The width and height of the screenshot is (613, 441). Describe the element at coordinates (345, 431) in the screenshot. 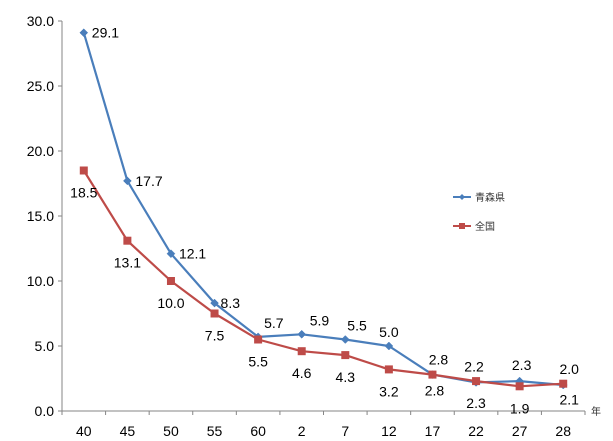

I see `x-tick-label: 7` at that location.